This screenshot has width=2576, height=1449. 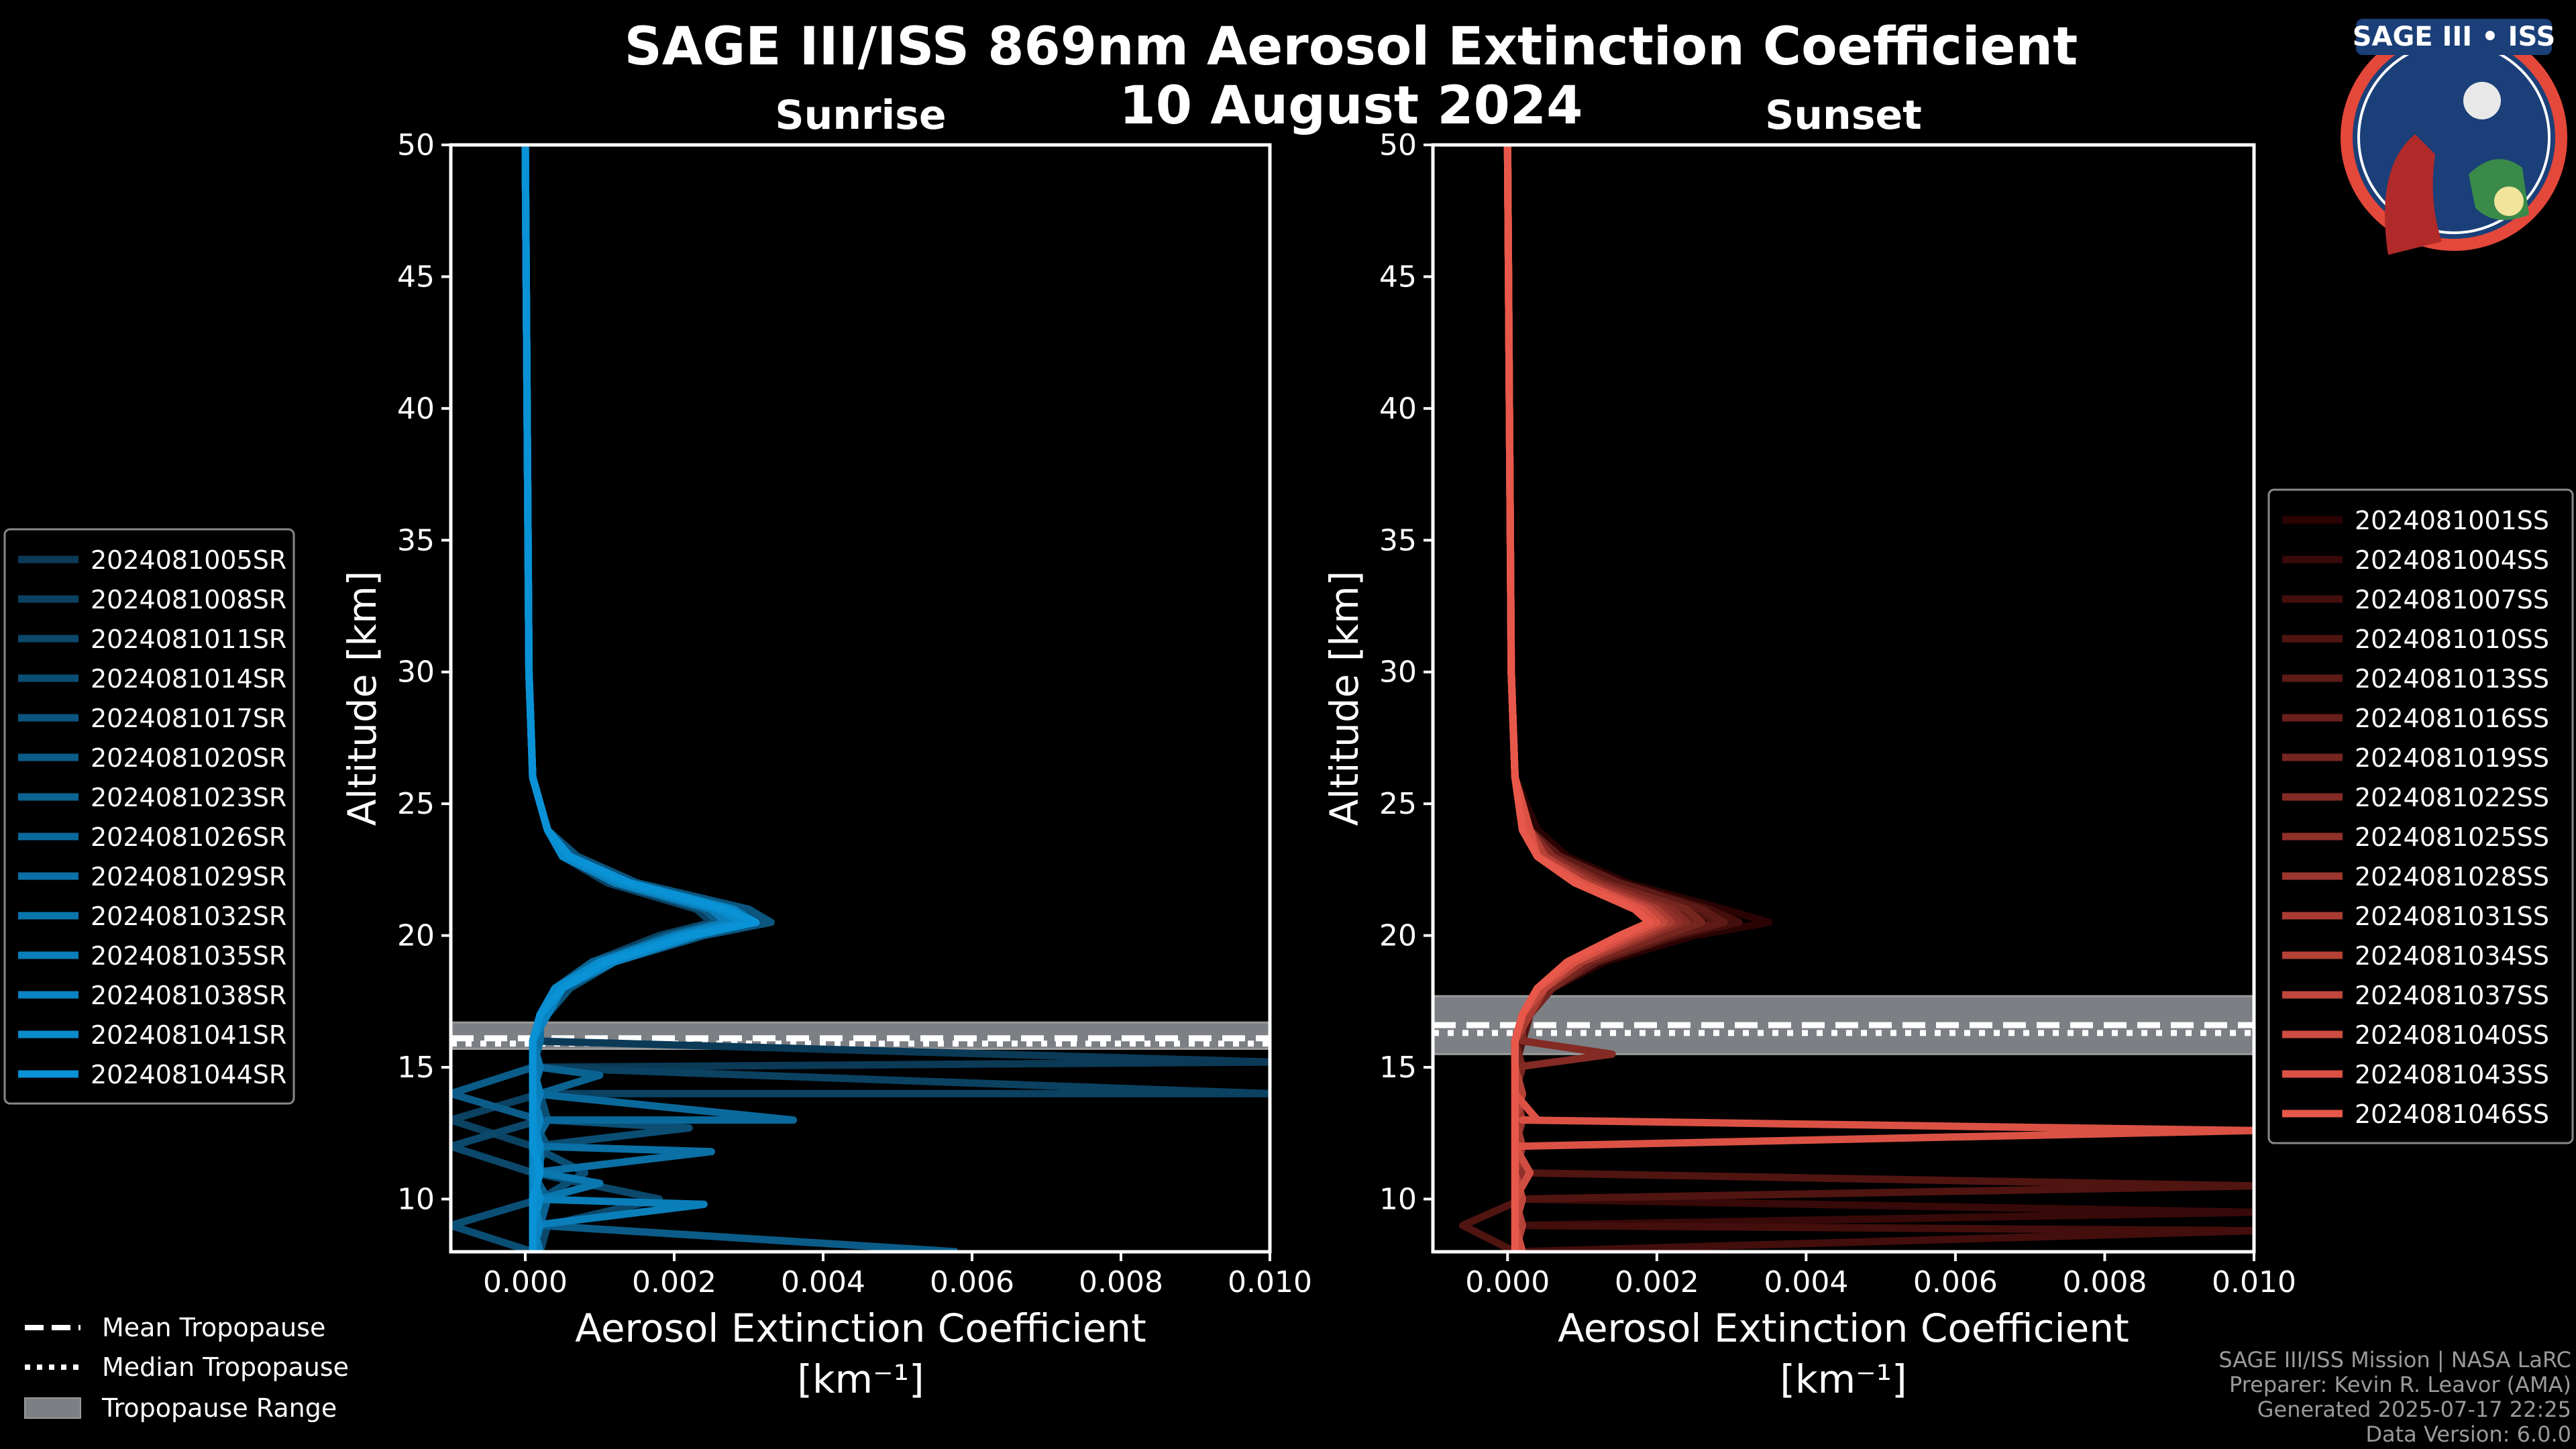 I want to click on profile-line-2024081034SS, so click(x=1582, y=698).